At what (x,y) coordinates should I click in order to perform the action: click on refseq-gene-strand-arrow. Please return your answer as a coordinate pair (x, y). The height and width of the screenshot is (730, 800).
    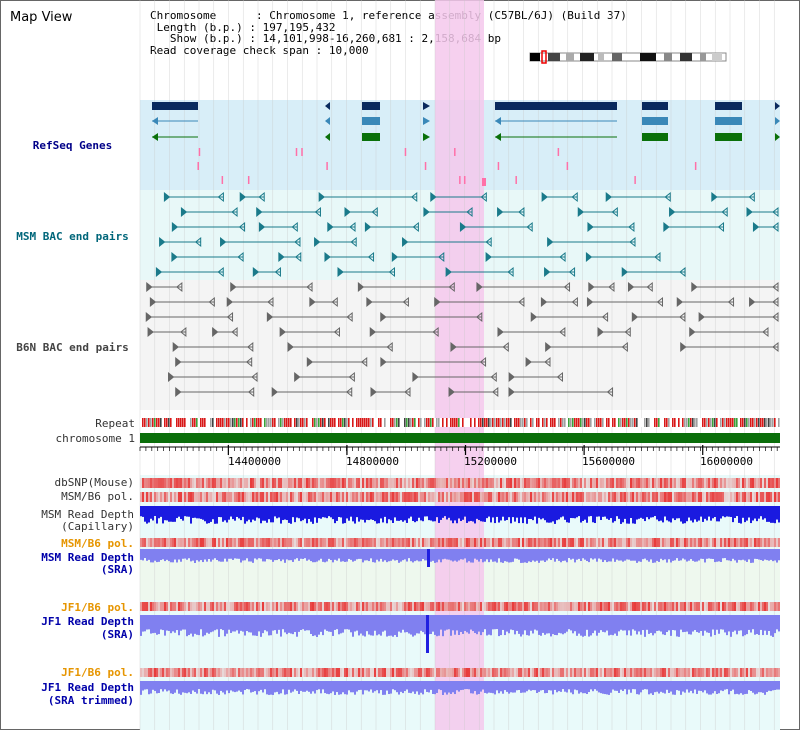
    Looking at the image, I should click on (155, 106).